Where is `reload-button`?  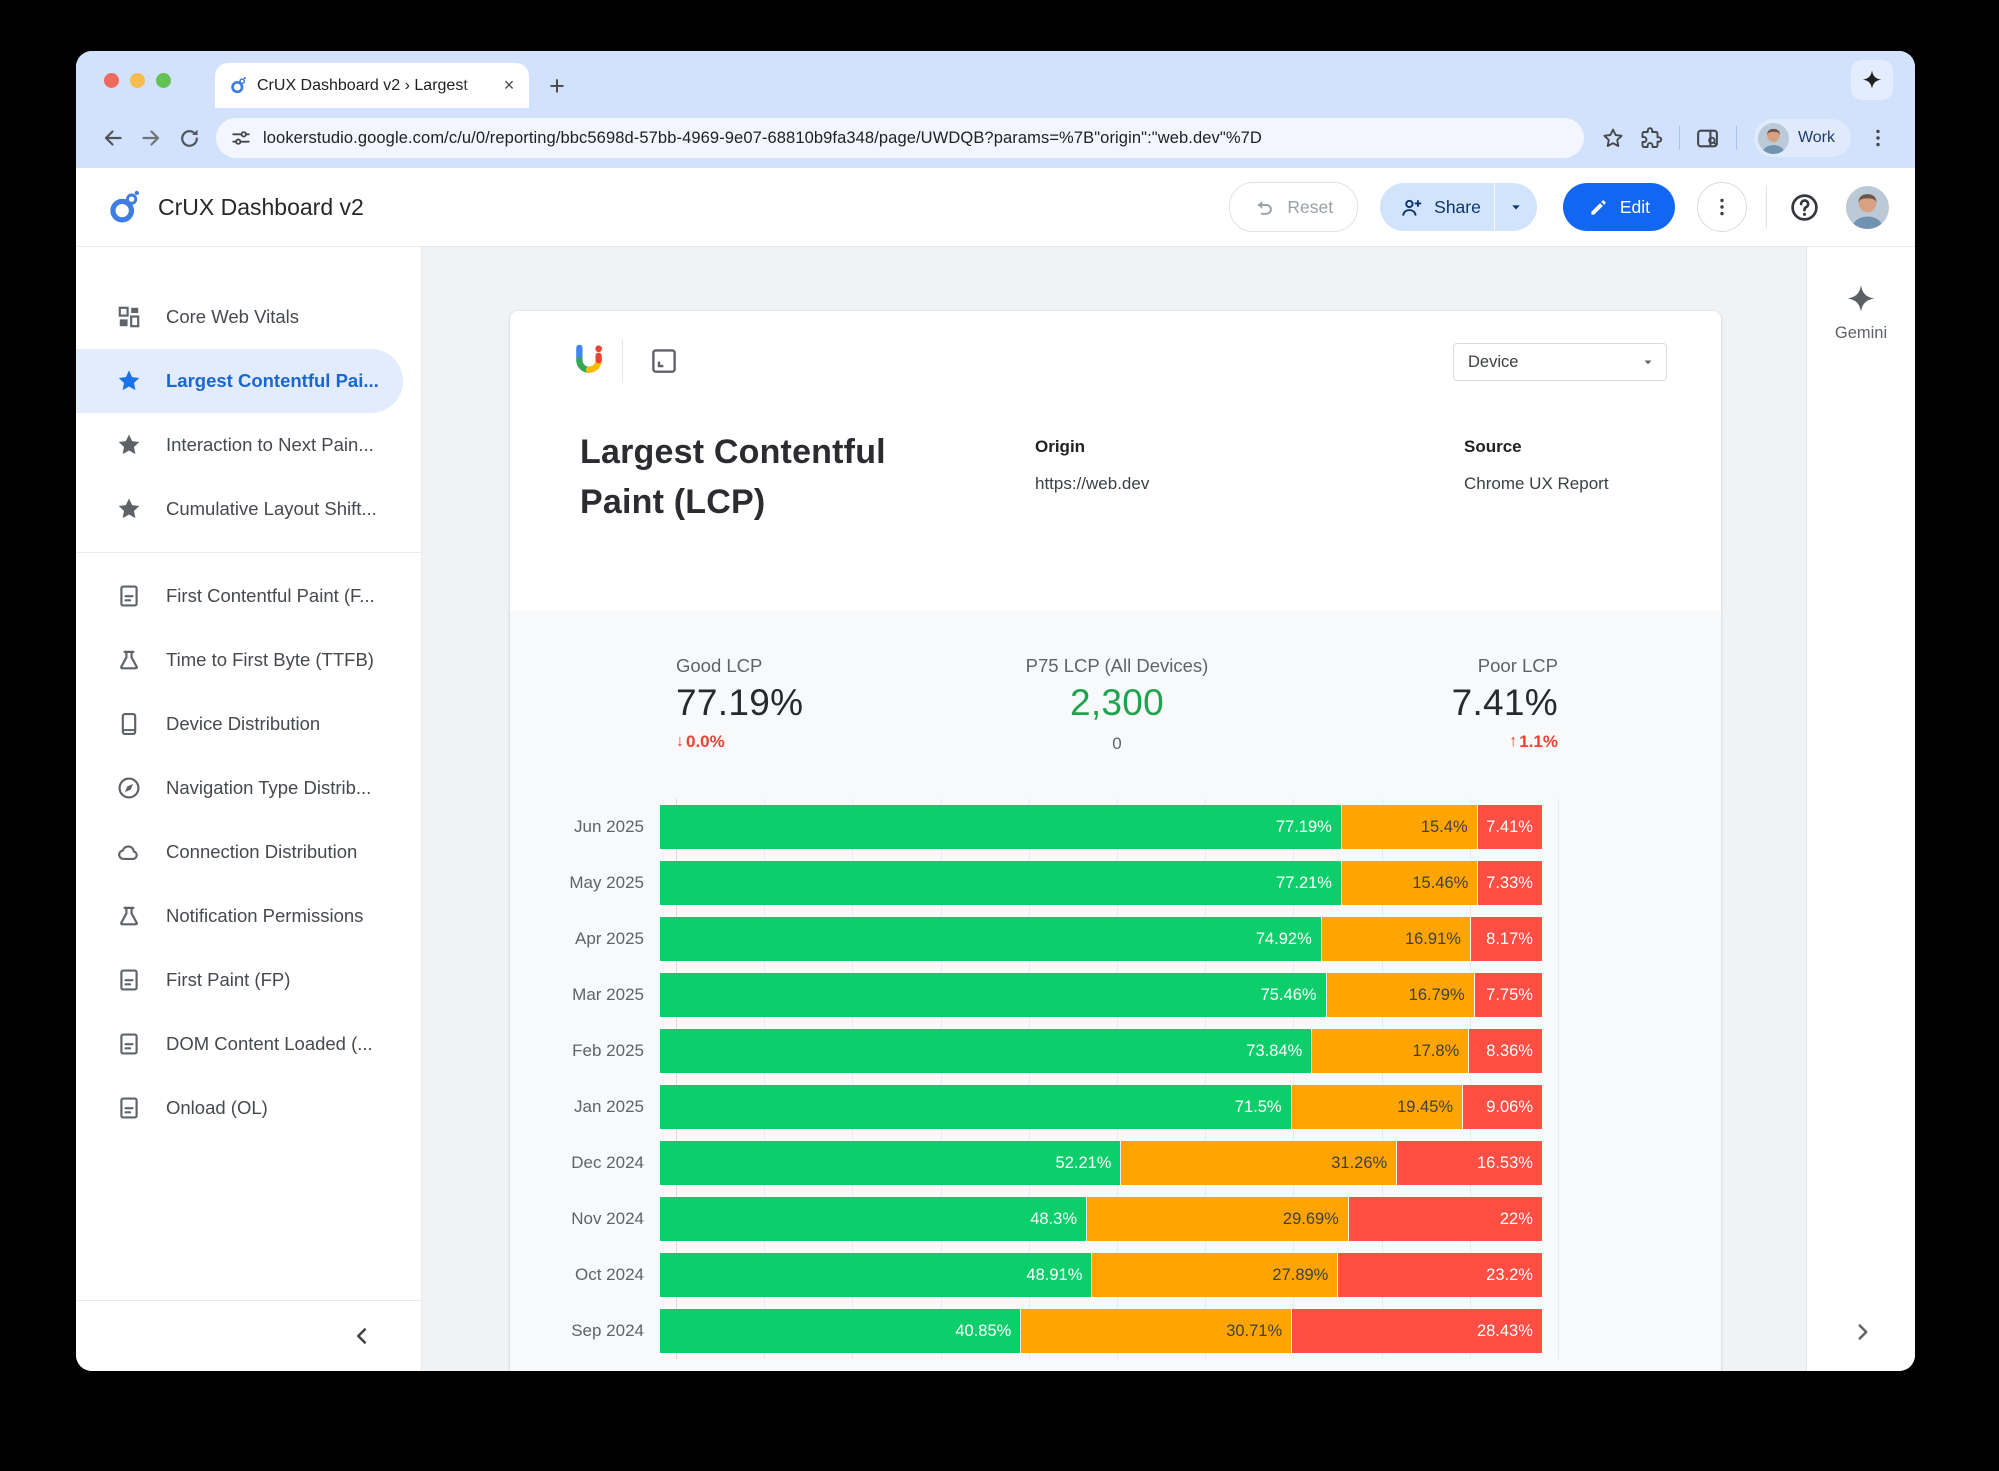 reload-button is located at coordinates (189, 138).